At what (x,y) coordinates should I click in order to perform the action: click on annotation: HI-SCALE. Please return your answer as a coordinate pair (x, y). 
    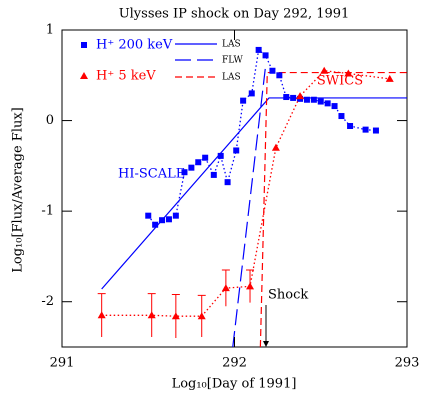
    Looking at the image, I should click on (151, 174).